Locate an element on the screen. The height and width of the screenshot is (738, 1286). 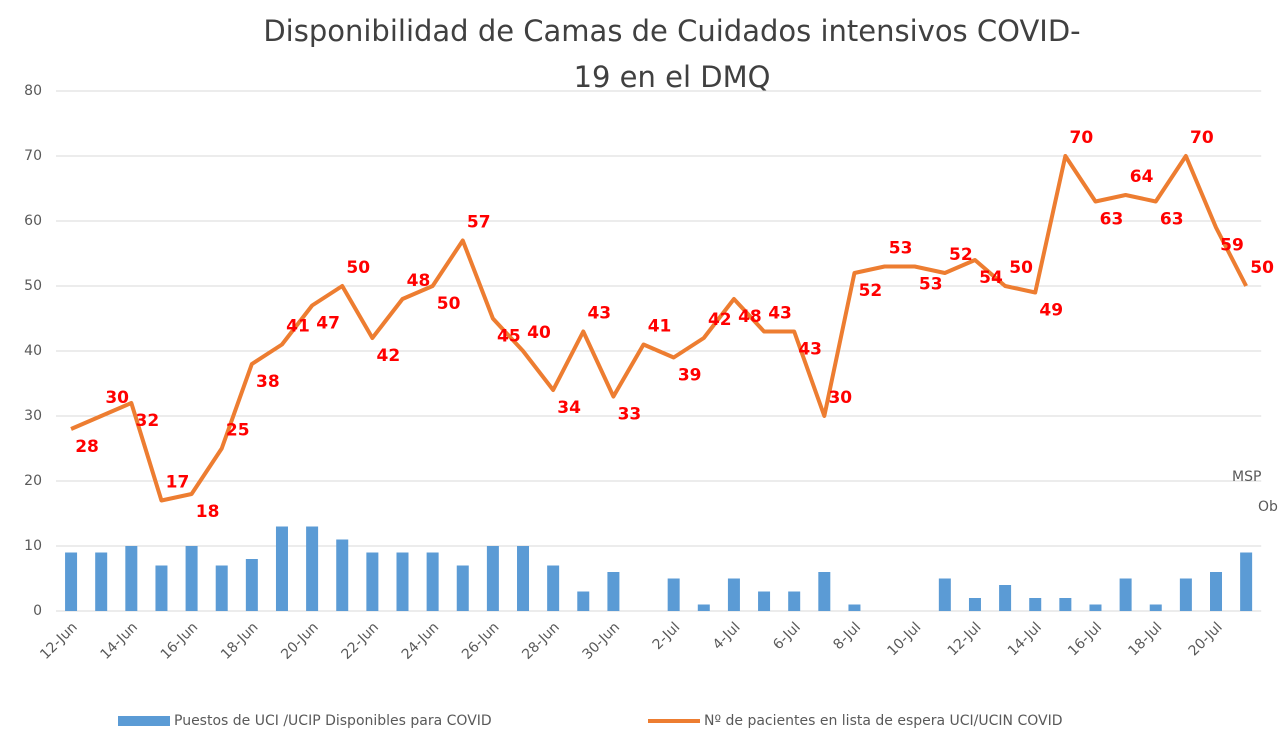
x-tick-label: 16-Jul is located at coordinates (1085, 639).